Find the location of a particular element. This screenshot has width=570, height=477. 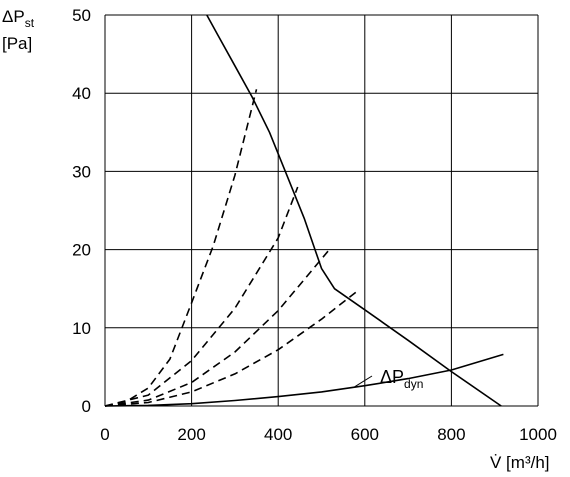

y-axis-title-main: ΔPst is located at coordinates (18, 18).